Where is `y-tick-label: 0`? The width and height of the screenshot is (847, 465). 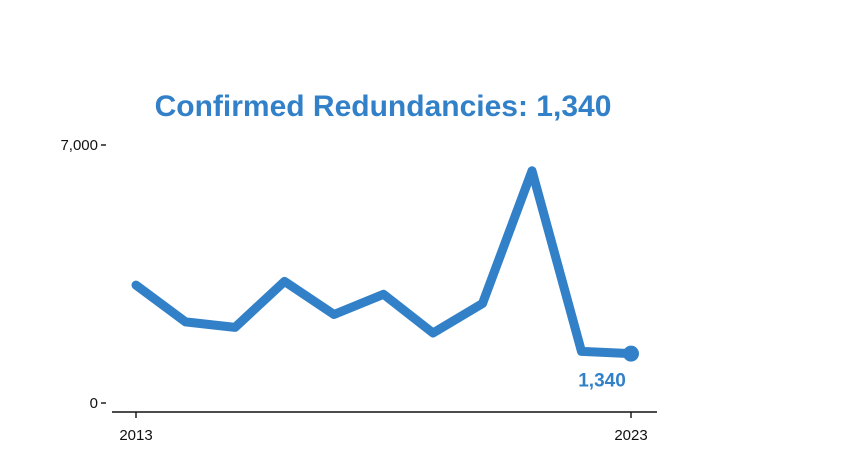 y-tick-label: 0 is located at coordinates (94, 403).